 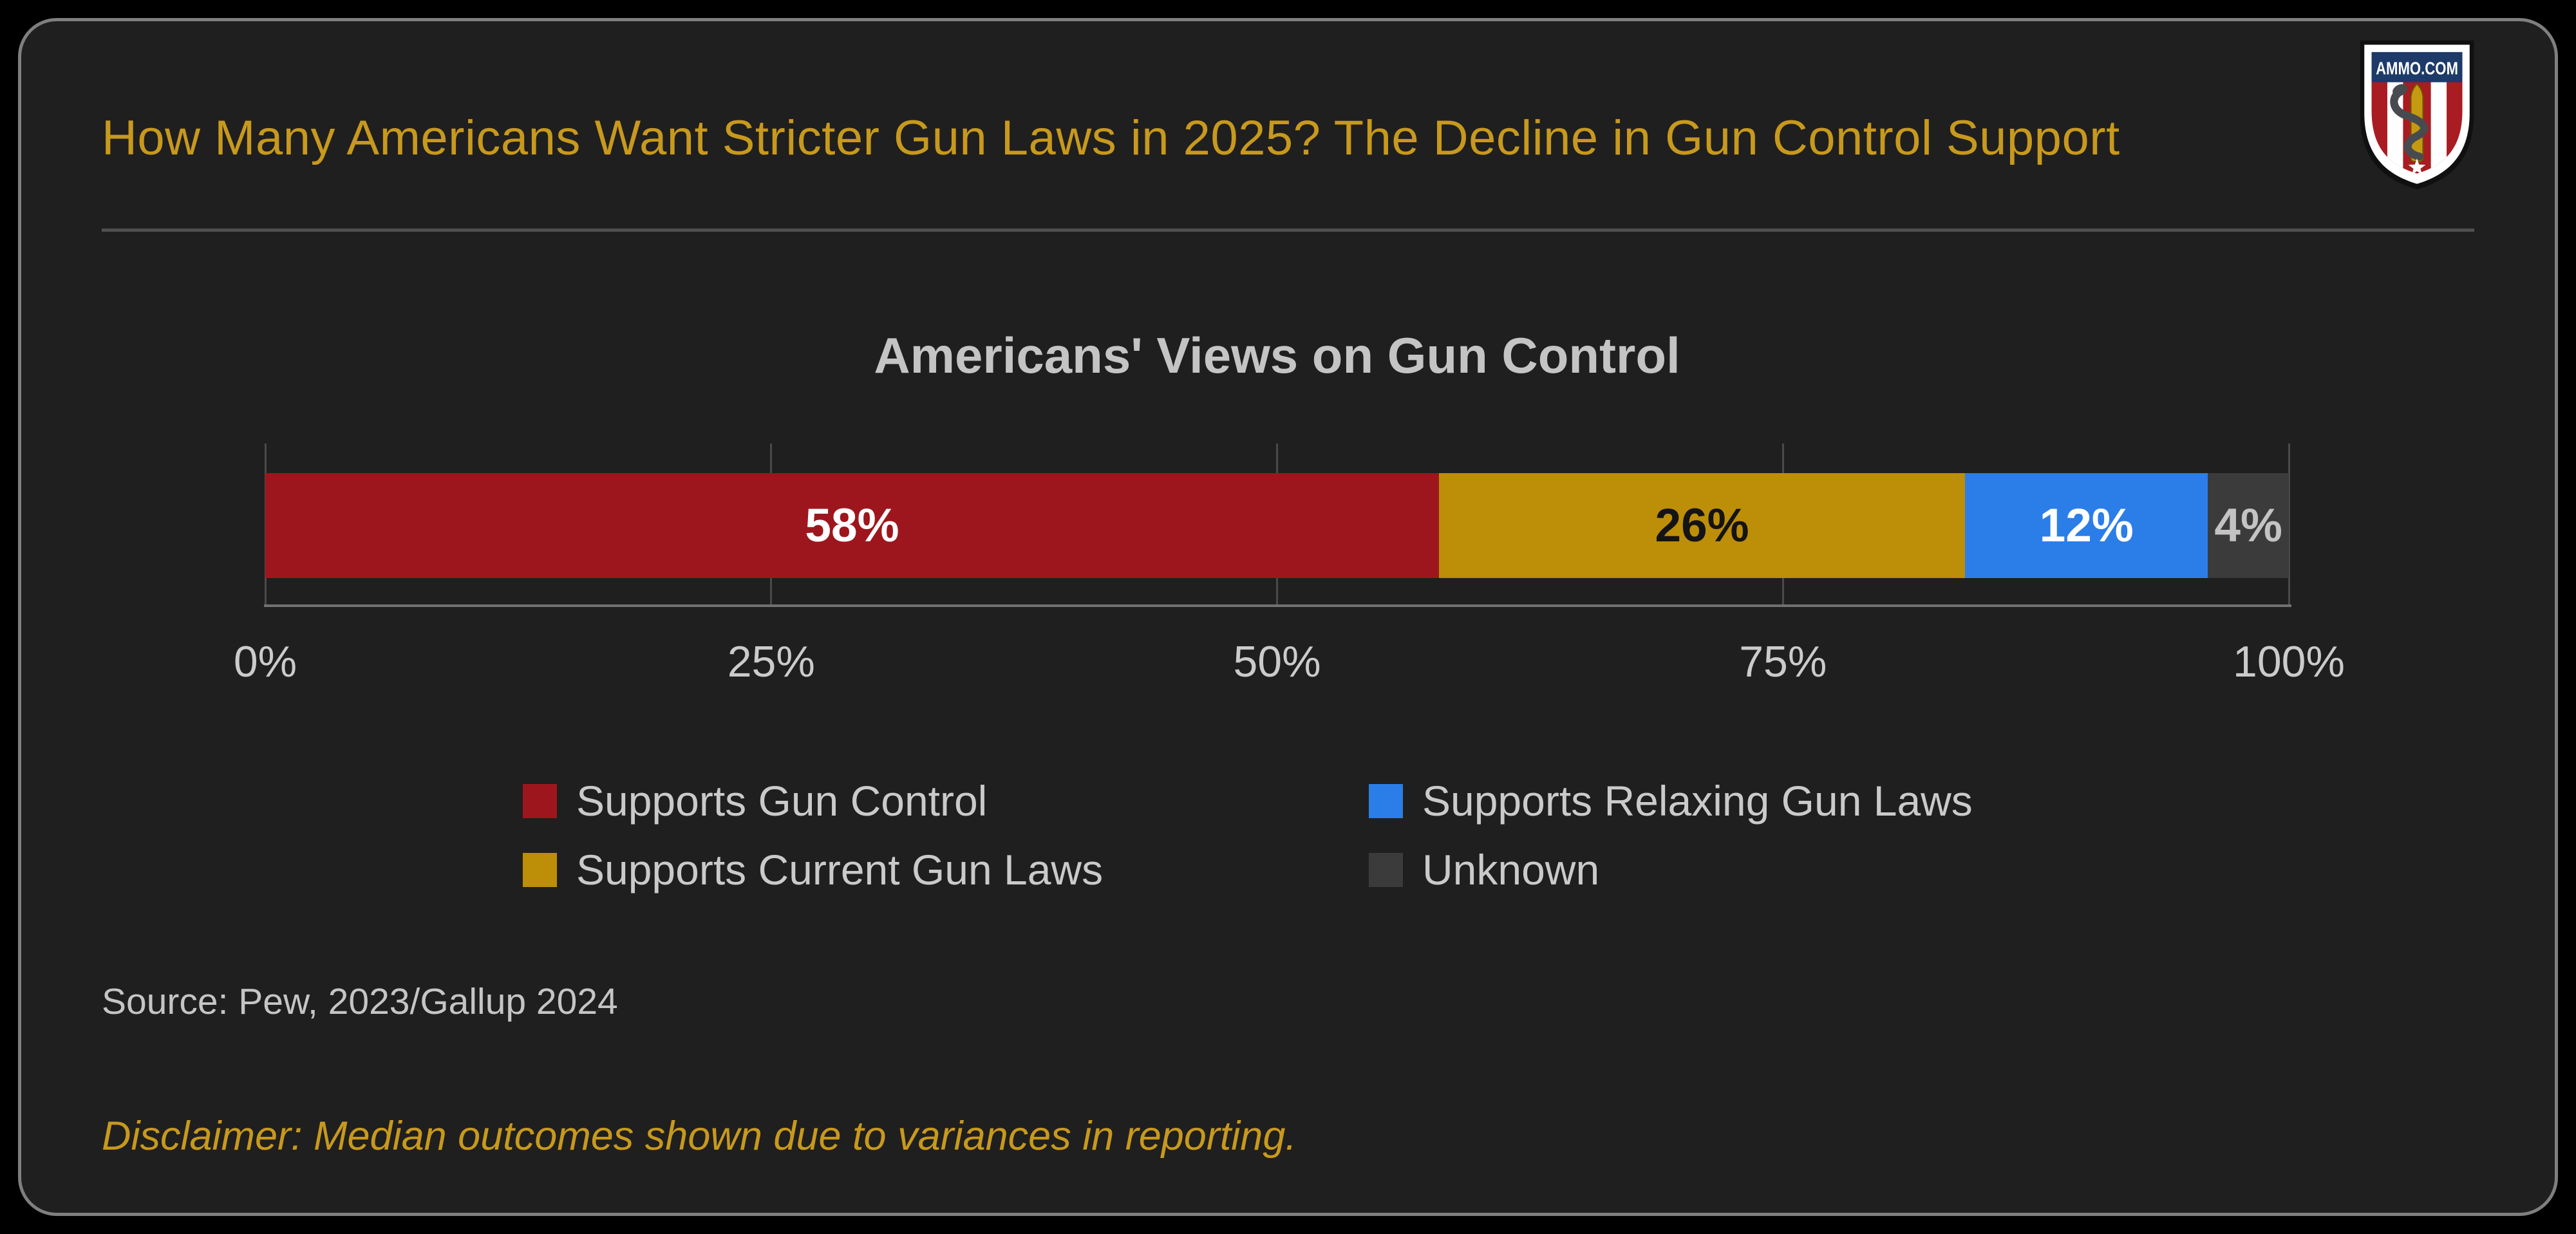 What do you see at coordinates (360, 1001) in the screenshot?
I see `source-note: Source: Pew, 2023/Gallup 2024` at bounding box center [360, 1001].